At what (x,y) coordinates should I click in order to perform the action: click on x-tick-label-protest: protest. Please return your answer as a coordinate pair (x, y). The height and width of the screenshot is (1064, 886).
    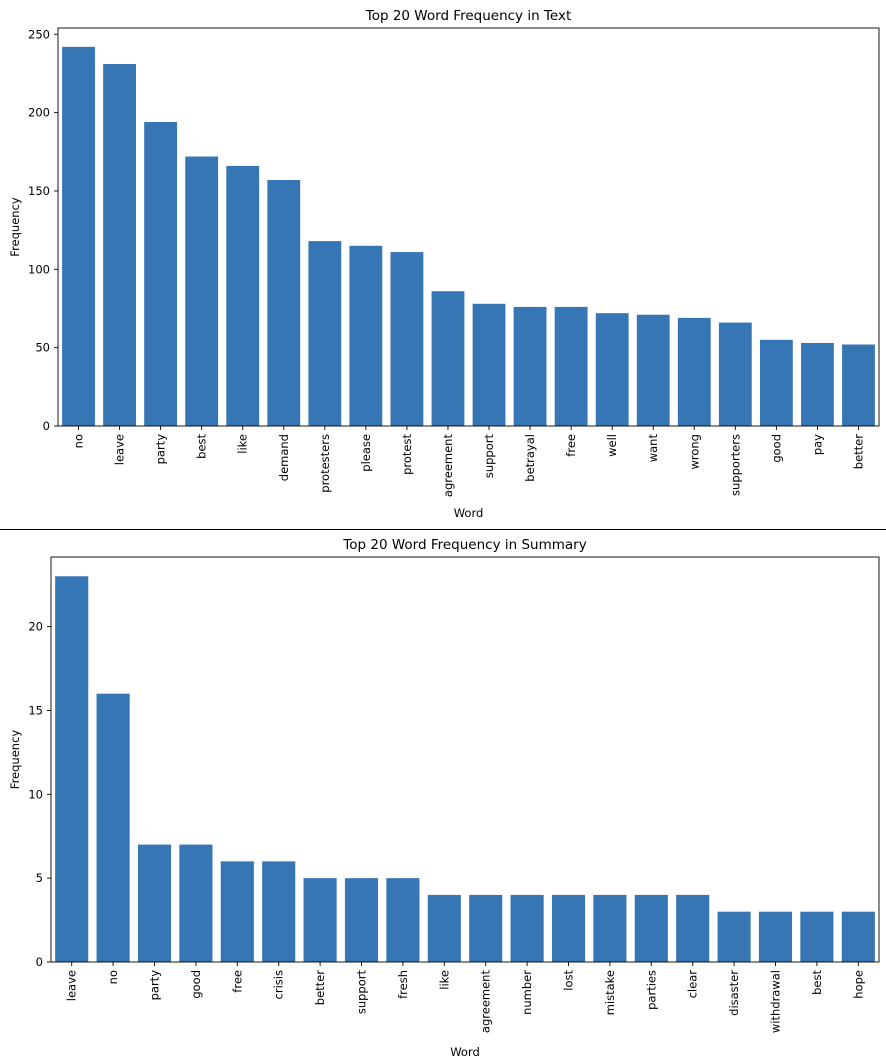
    Looking at the image, I should click on (407, 454).